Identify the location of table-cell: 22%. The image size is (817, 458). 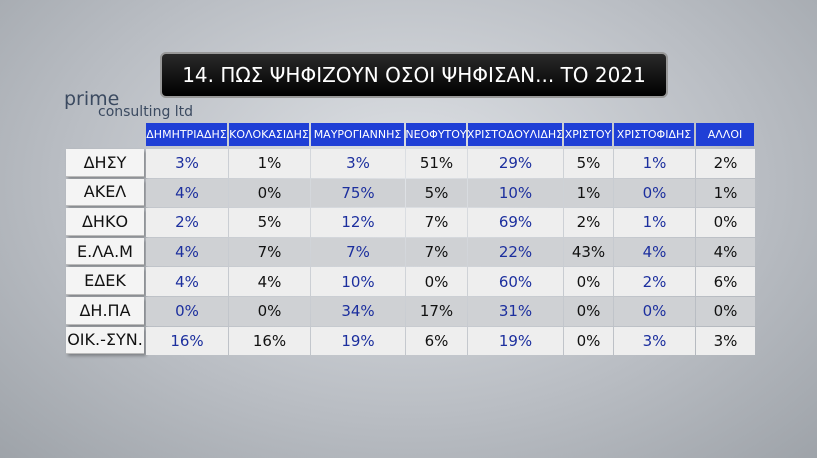
(515, 252).